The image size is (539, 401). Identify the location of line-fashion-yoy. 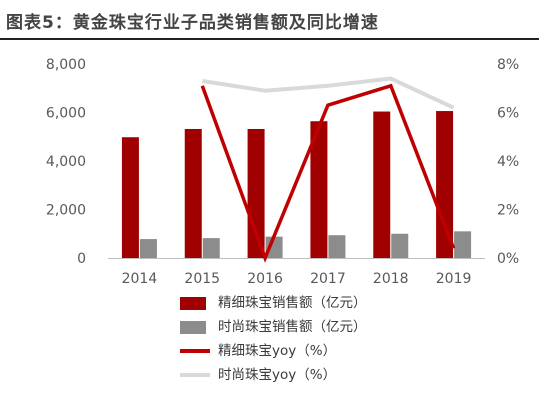
(328, 93).